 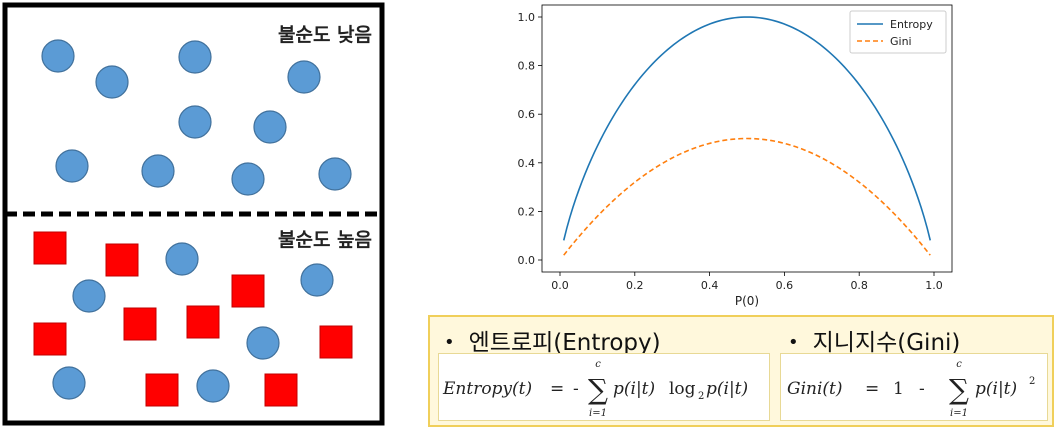 What do you see at coordinates (598, 413) in the screenshot?
I see `entropy-sum-bottom: i=1` at bounding box center [598, 413].